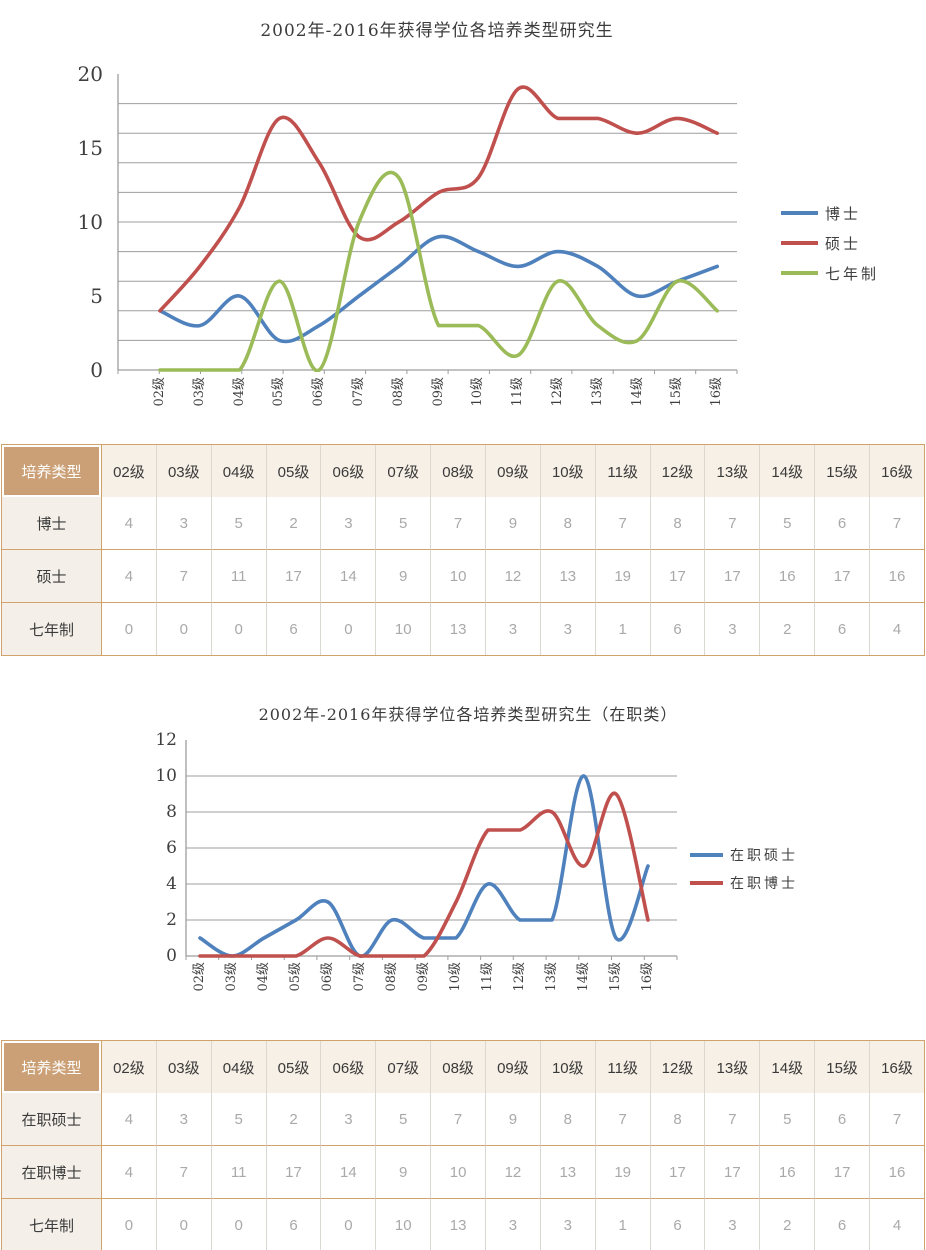 This screenshot has height=1250, width=926. I want to click on x-axis-tick-label: 14级, so click(583, 977).